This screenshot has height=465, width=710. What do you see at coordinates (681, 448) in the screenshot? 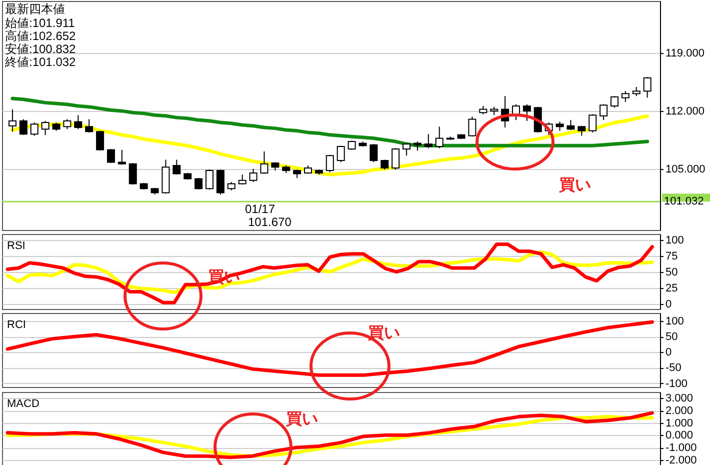
I see `y-tick-label: -1.000` at bounding box center [681, 448].